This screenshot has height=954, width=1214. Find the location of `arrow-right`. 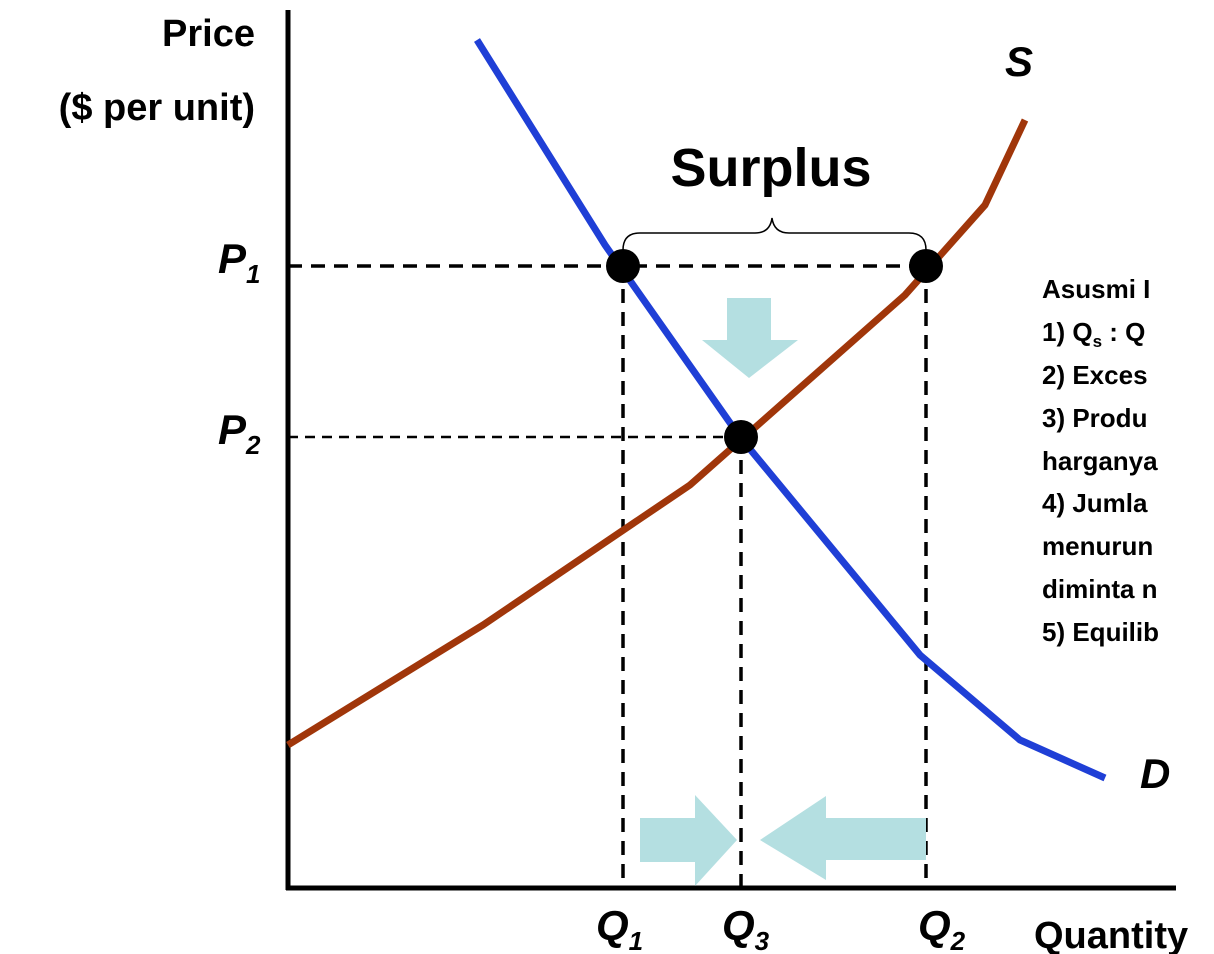

arrow-right is located at coordinates (688, 840).